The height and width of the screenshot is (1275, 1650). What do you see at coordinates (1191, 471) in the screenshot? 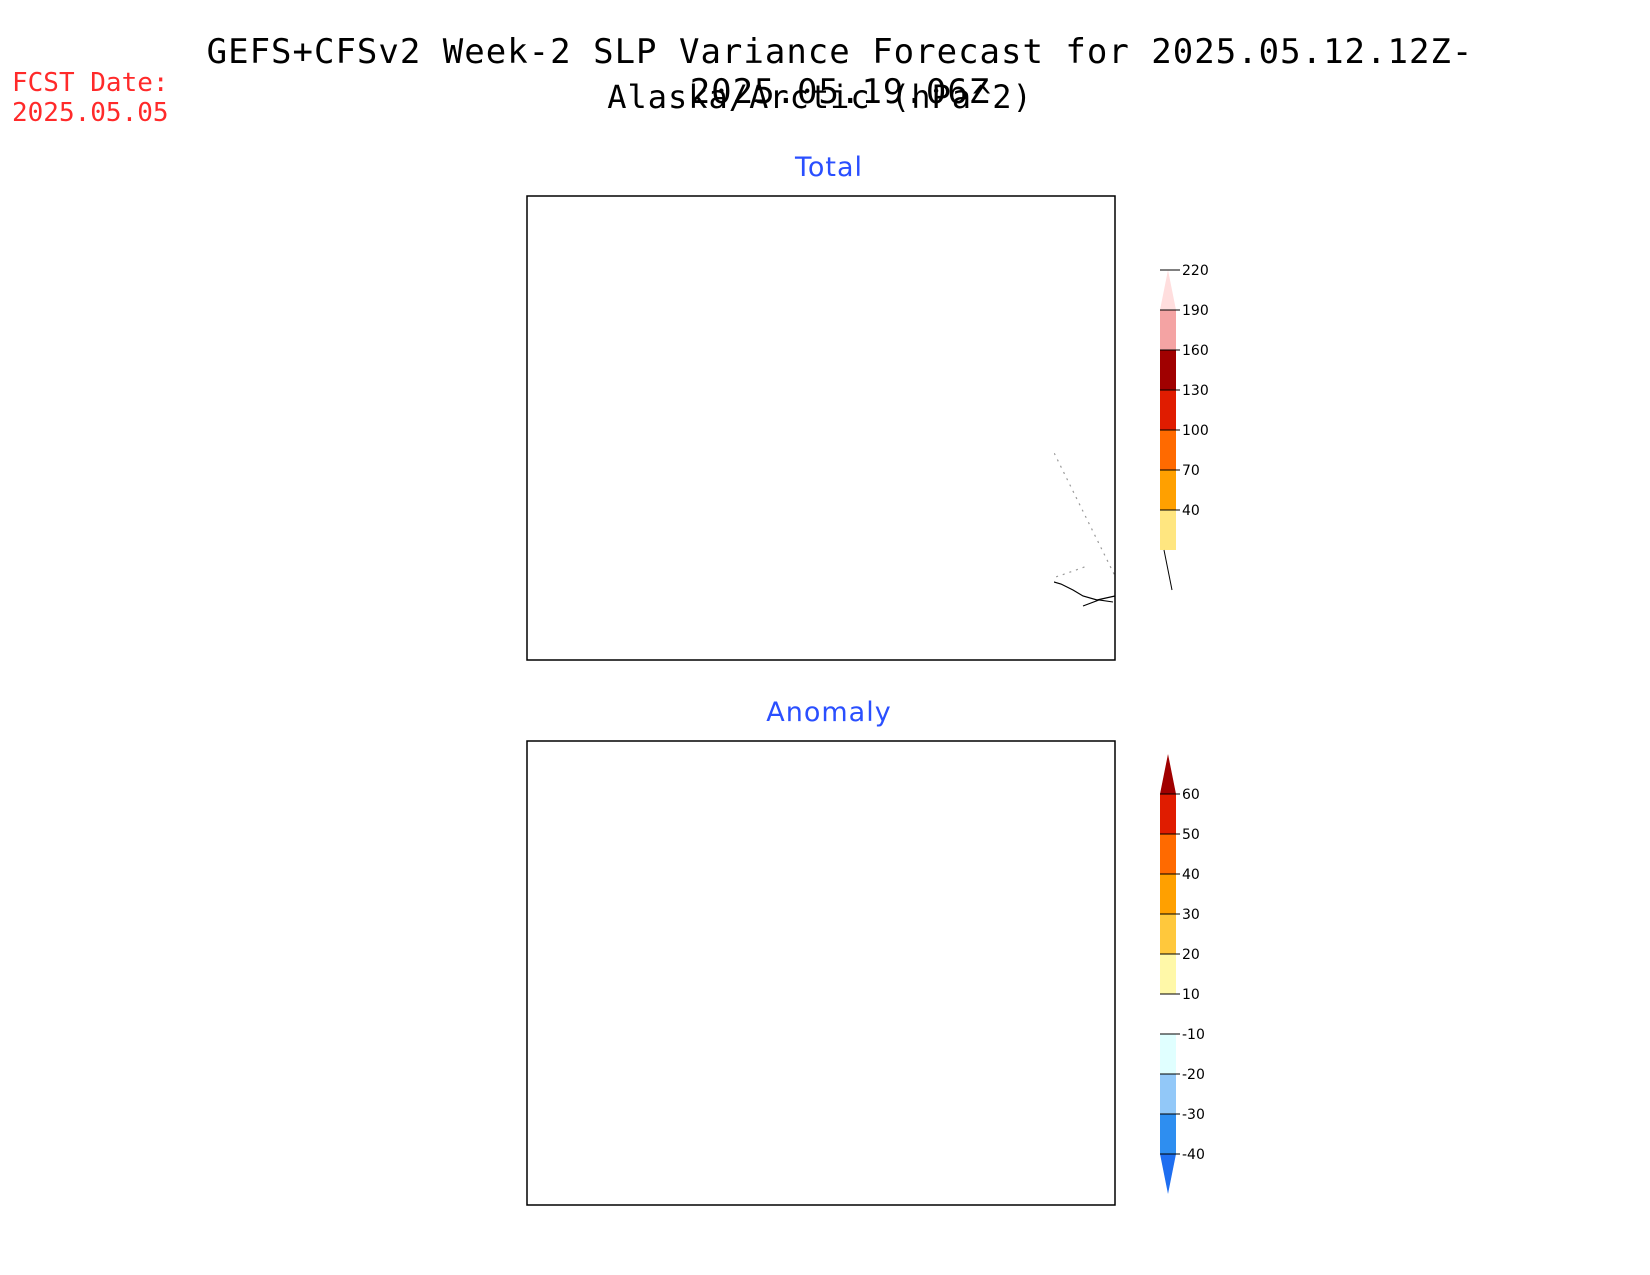
I see `colorbar-label: 70` at bounding box center [1191, 471].